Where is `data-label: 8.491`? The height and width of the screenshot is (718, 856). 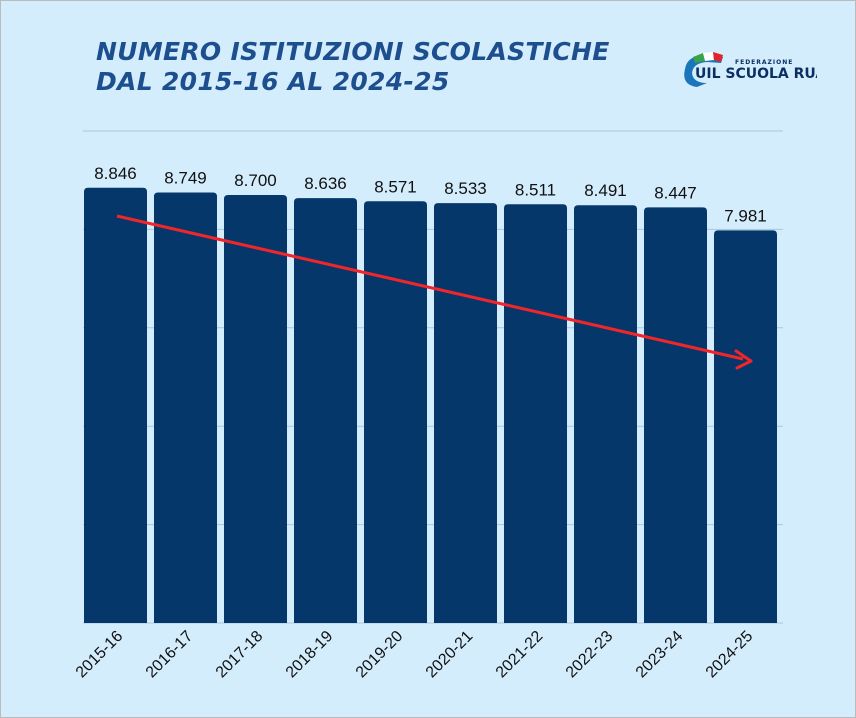 data-label: 8.491 is located at coordinates (605, 190).